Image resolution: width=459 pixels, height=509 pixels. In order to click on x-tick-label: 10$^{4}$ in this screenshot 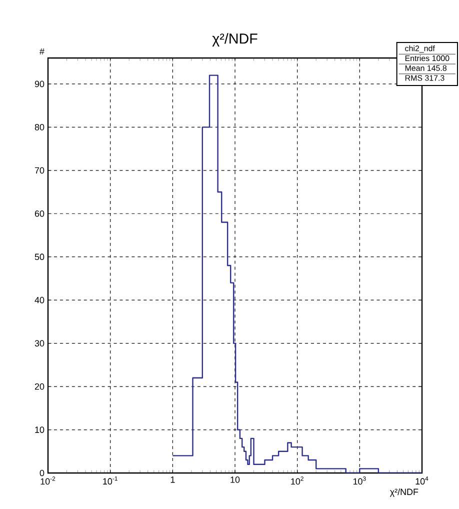, I will do `click(422, 480)`.